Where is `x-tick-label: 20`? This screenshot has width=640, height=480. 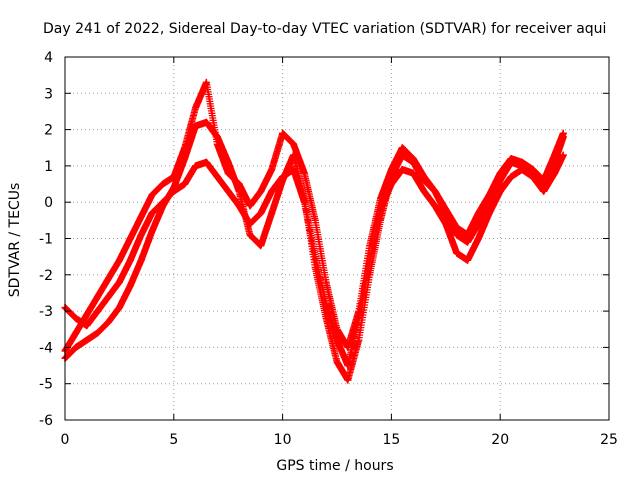
x-tick-label: 20 is located at coordinates (500, 440).